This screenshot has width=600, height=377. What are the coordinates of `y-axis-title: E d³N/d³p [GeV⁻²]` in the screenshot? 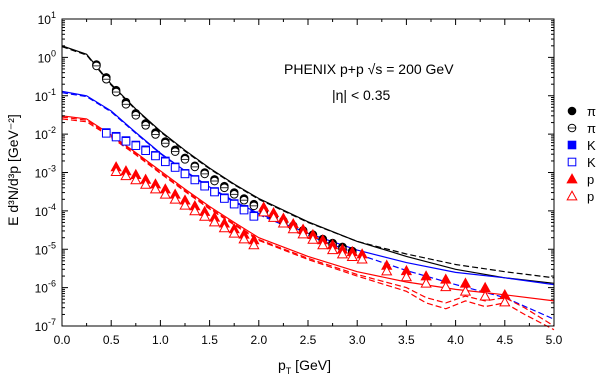 It's located at (13, 170).